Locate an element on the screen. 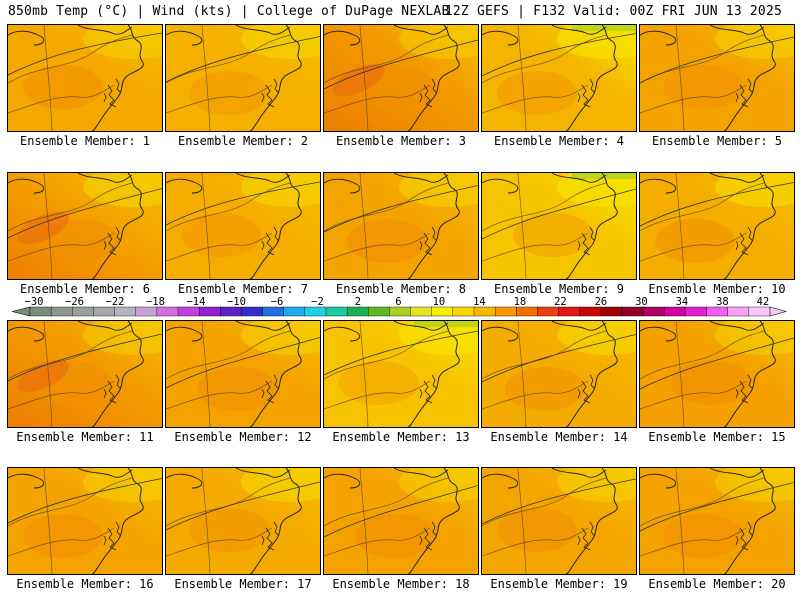 Image resolution: width=800 pixels, height=600 pixels. member-caption: Ensemble Member: 5 is located at coordinates (717, 141).